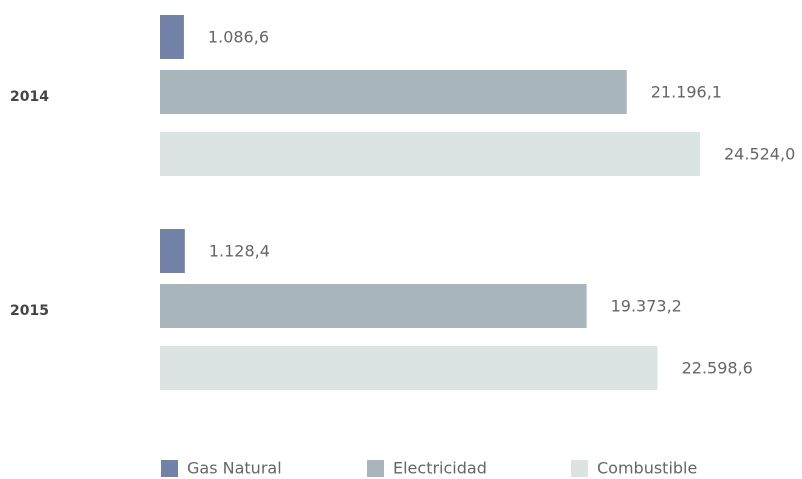  What do you see at coordinates (717, 368) in the screenshot?
I see `value-label: 22.598,6` at bounding box center [717, 368].